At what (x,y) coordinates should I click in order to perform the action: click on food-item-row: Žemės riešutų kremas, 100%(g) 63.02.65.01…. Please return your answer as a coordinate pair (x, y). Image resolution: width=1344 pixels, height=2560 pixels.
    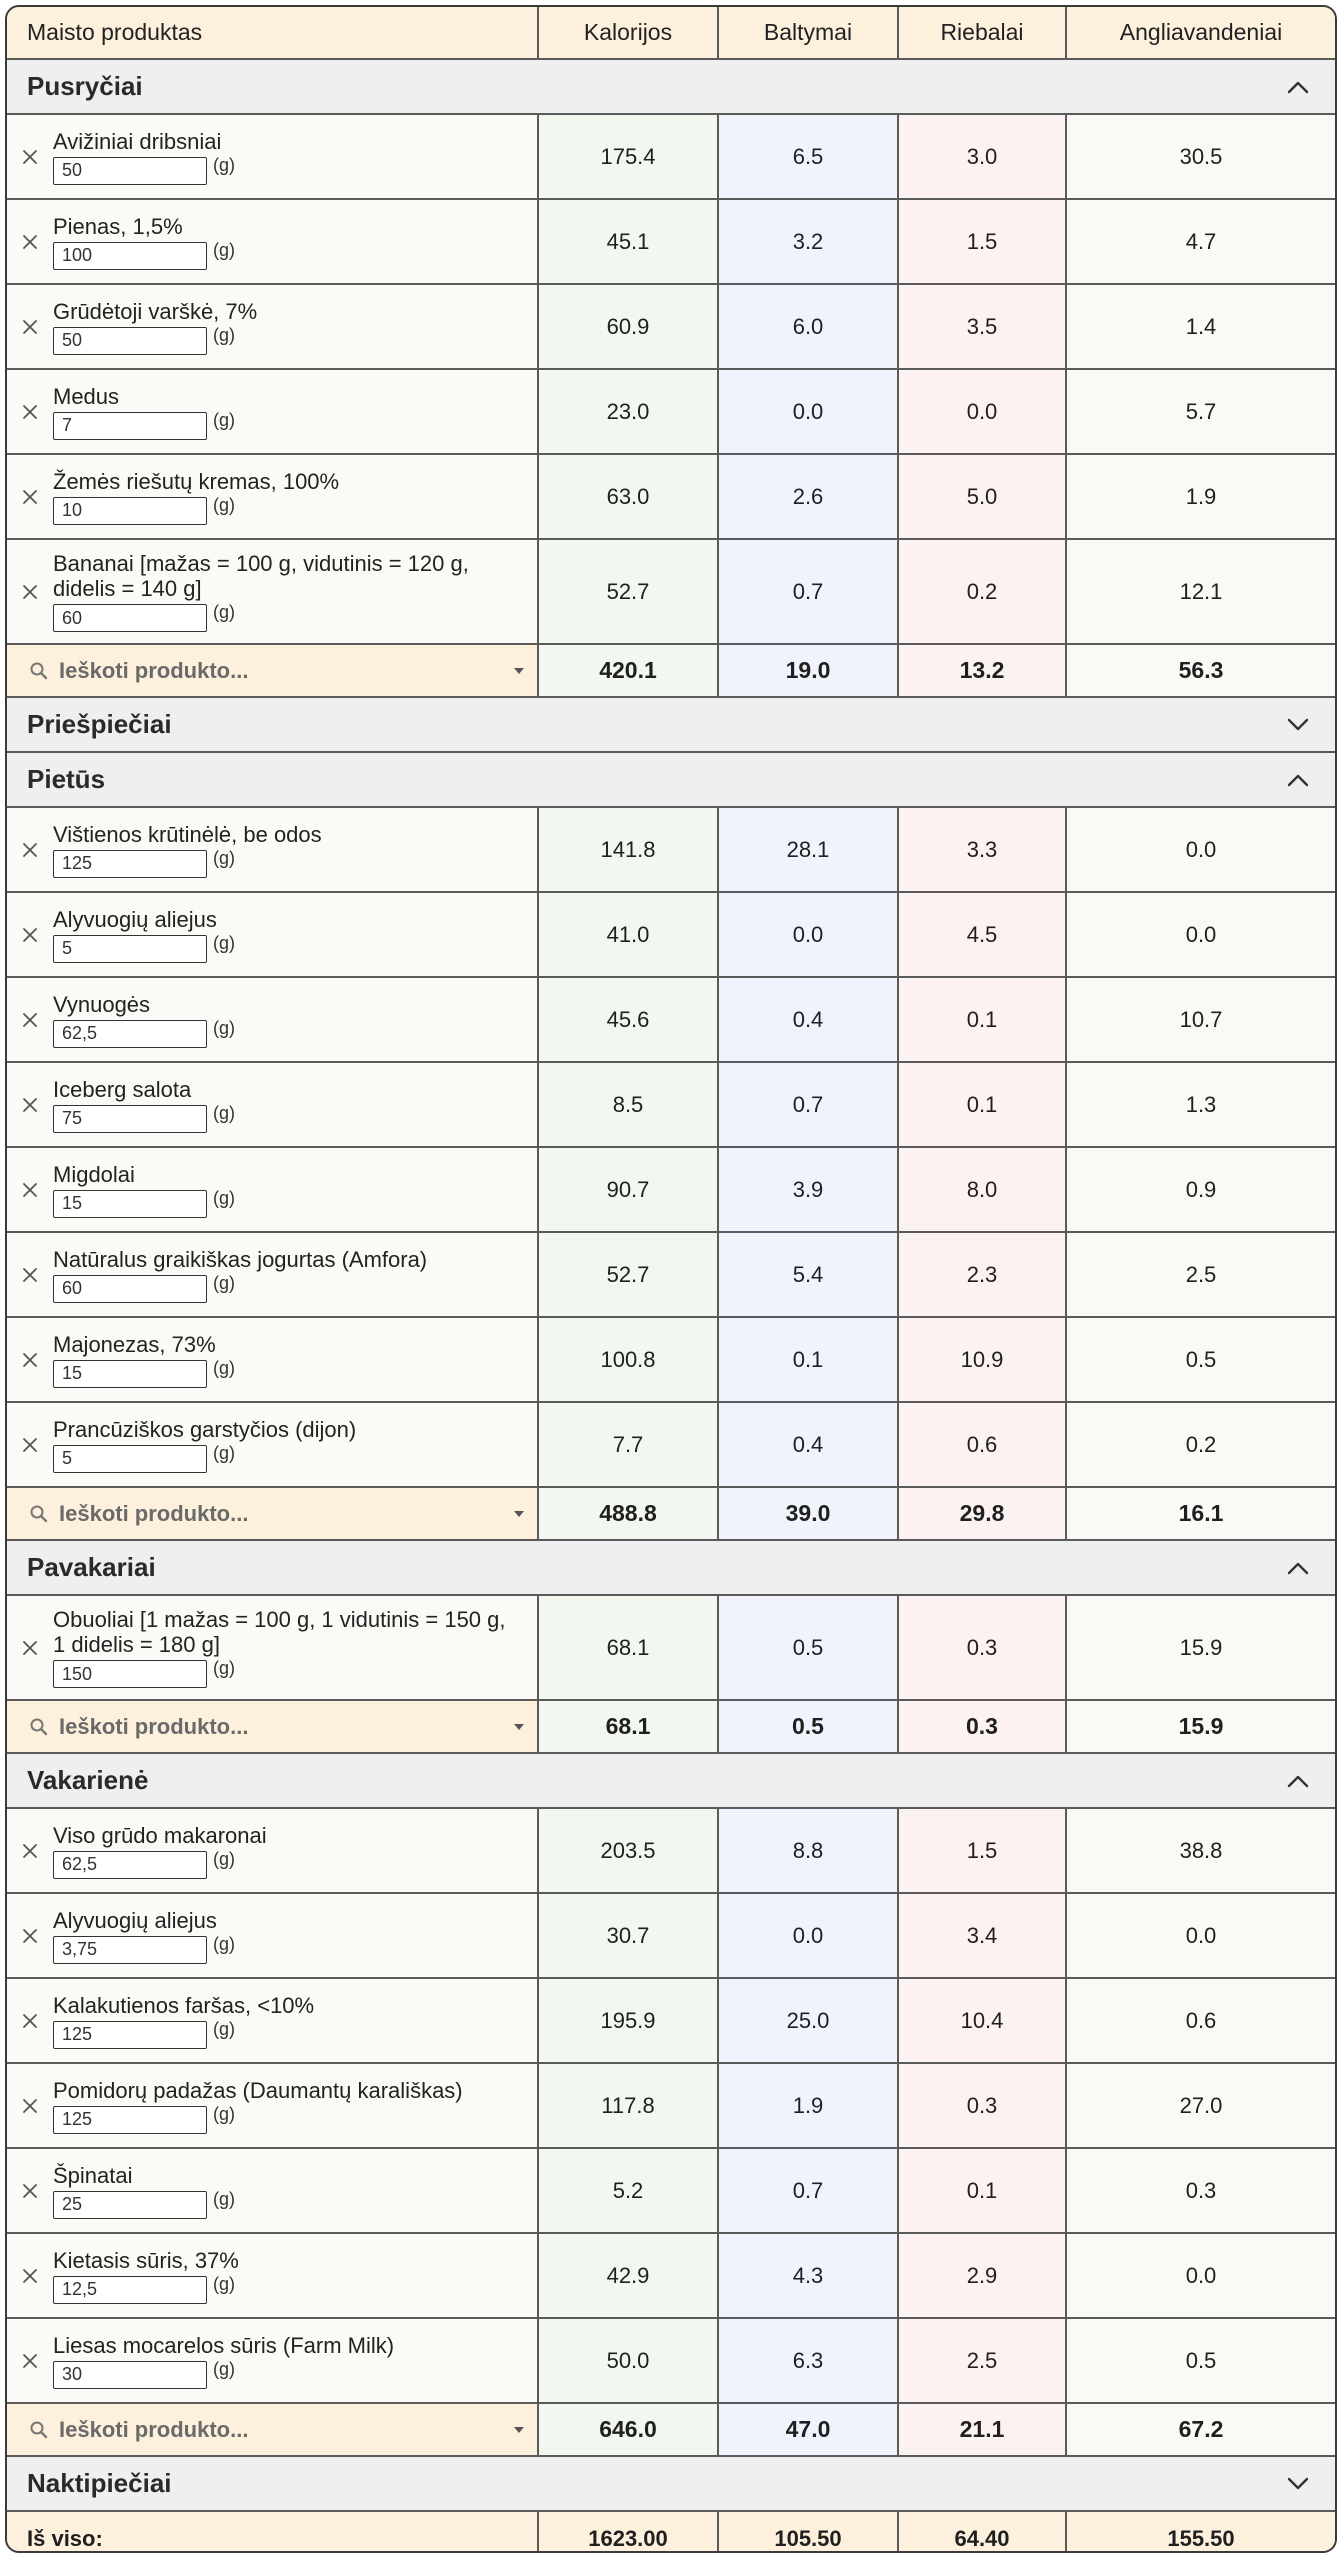
    Looking at the image, I should click on (671, 497).